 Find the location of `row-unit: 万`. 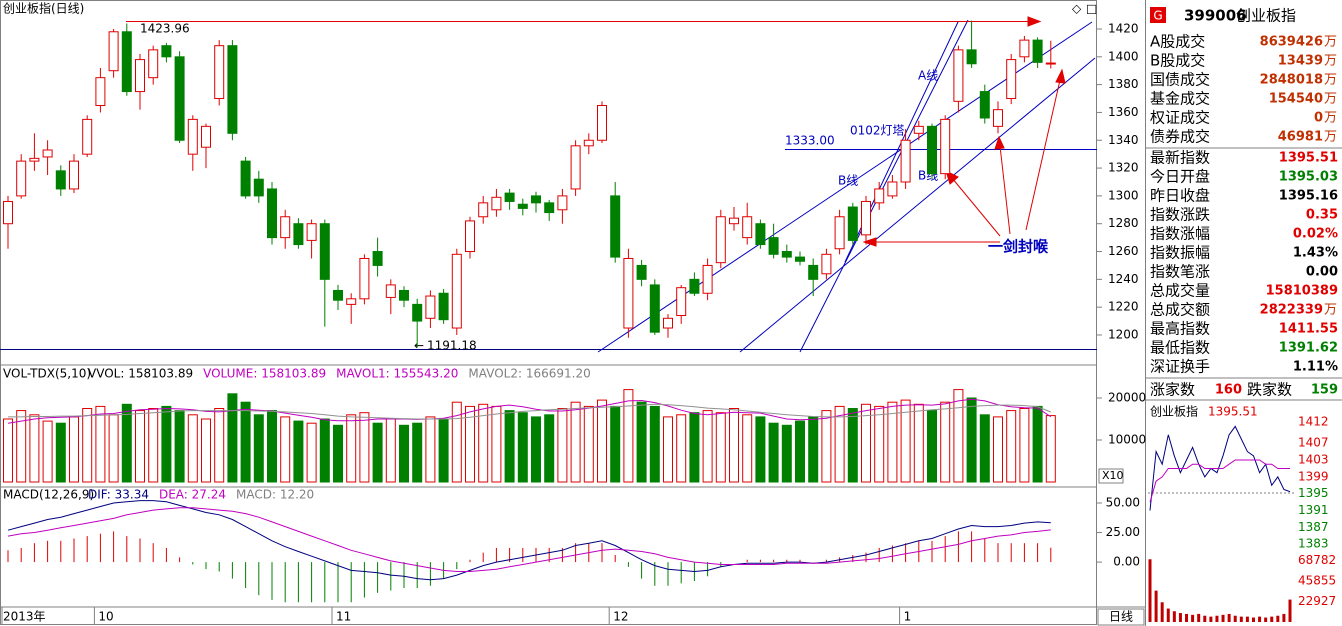

row-unit: 万 is located at coordinates (1330, 61).